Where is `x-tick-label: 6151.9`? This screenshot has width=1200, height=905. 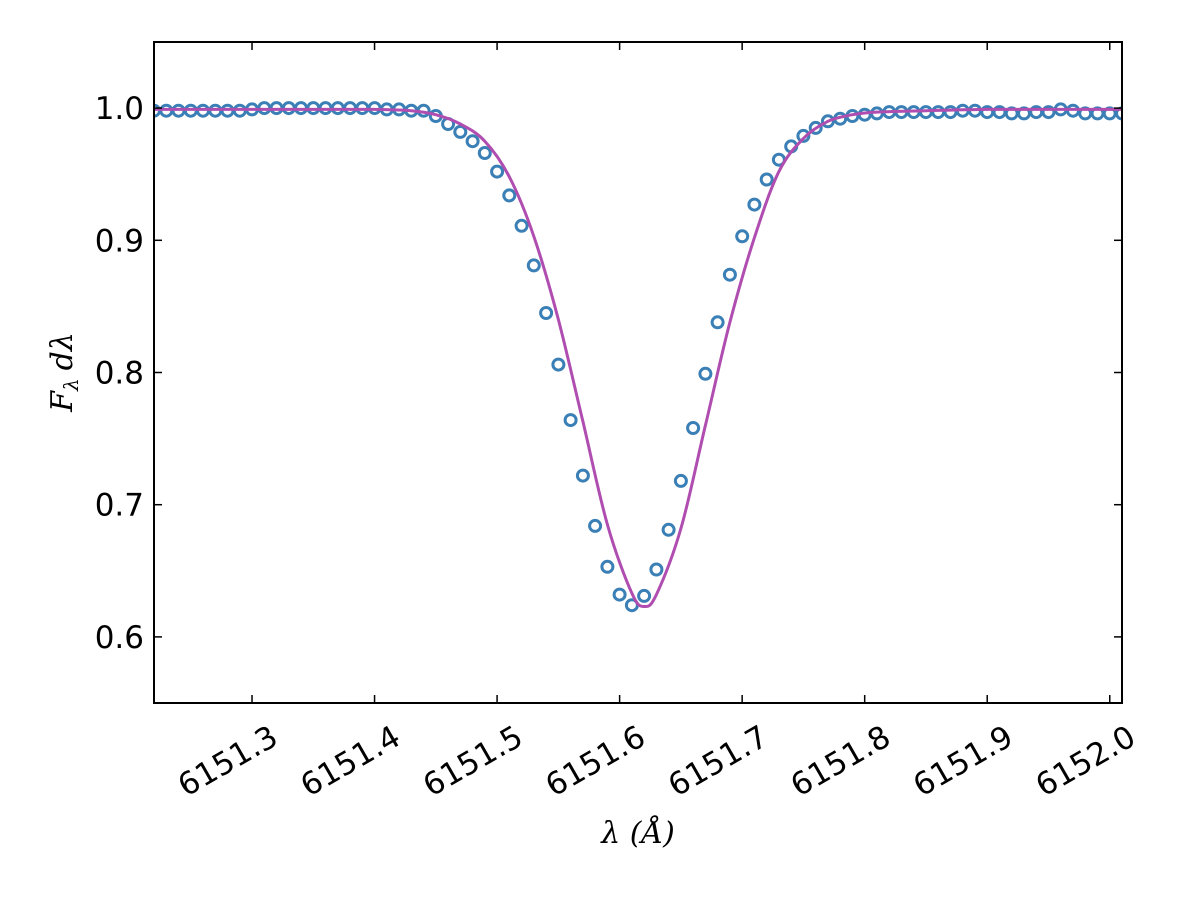 x-tick-label: 6151.9 is located at coordinates (963, 761).